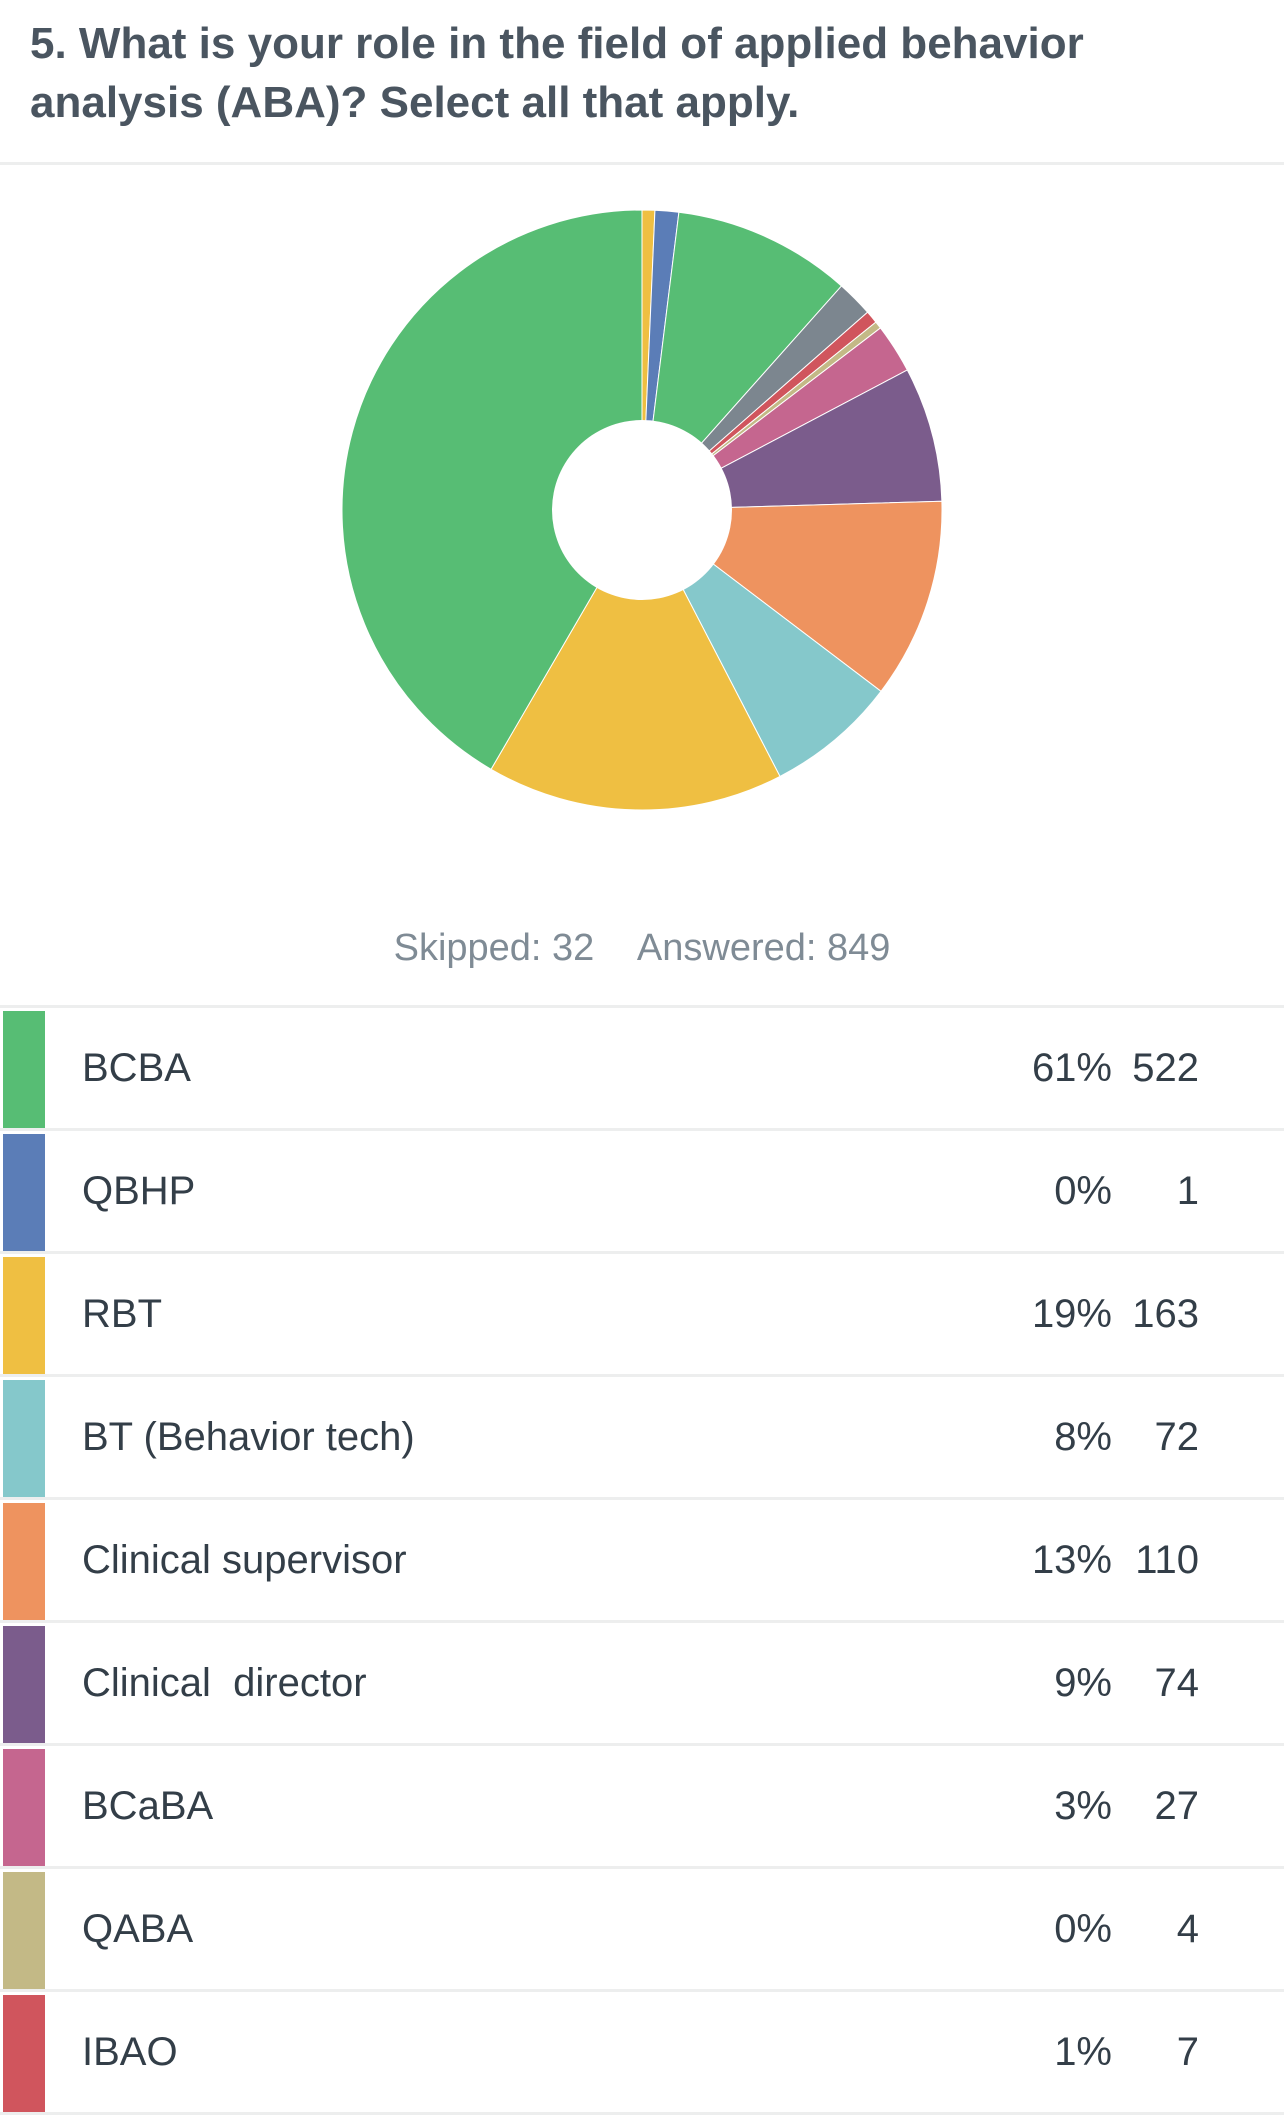  I want to click on answer-count: 74, so click(1177, 1683).